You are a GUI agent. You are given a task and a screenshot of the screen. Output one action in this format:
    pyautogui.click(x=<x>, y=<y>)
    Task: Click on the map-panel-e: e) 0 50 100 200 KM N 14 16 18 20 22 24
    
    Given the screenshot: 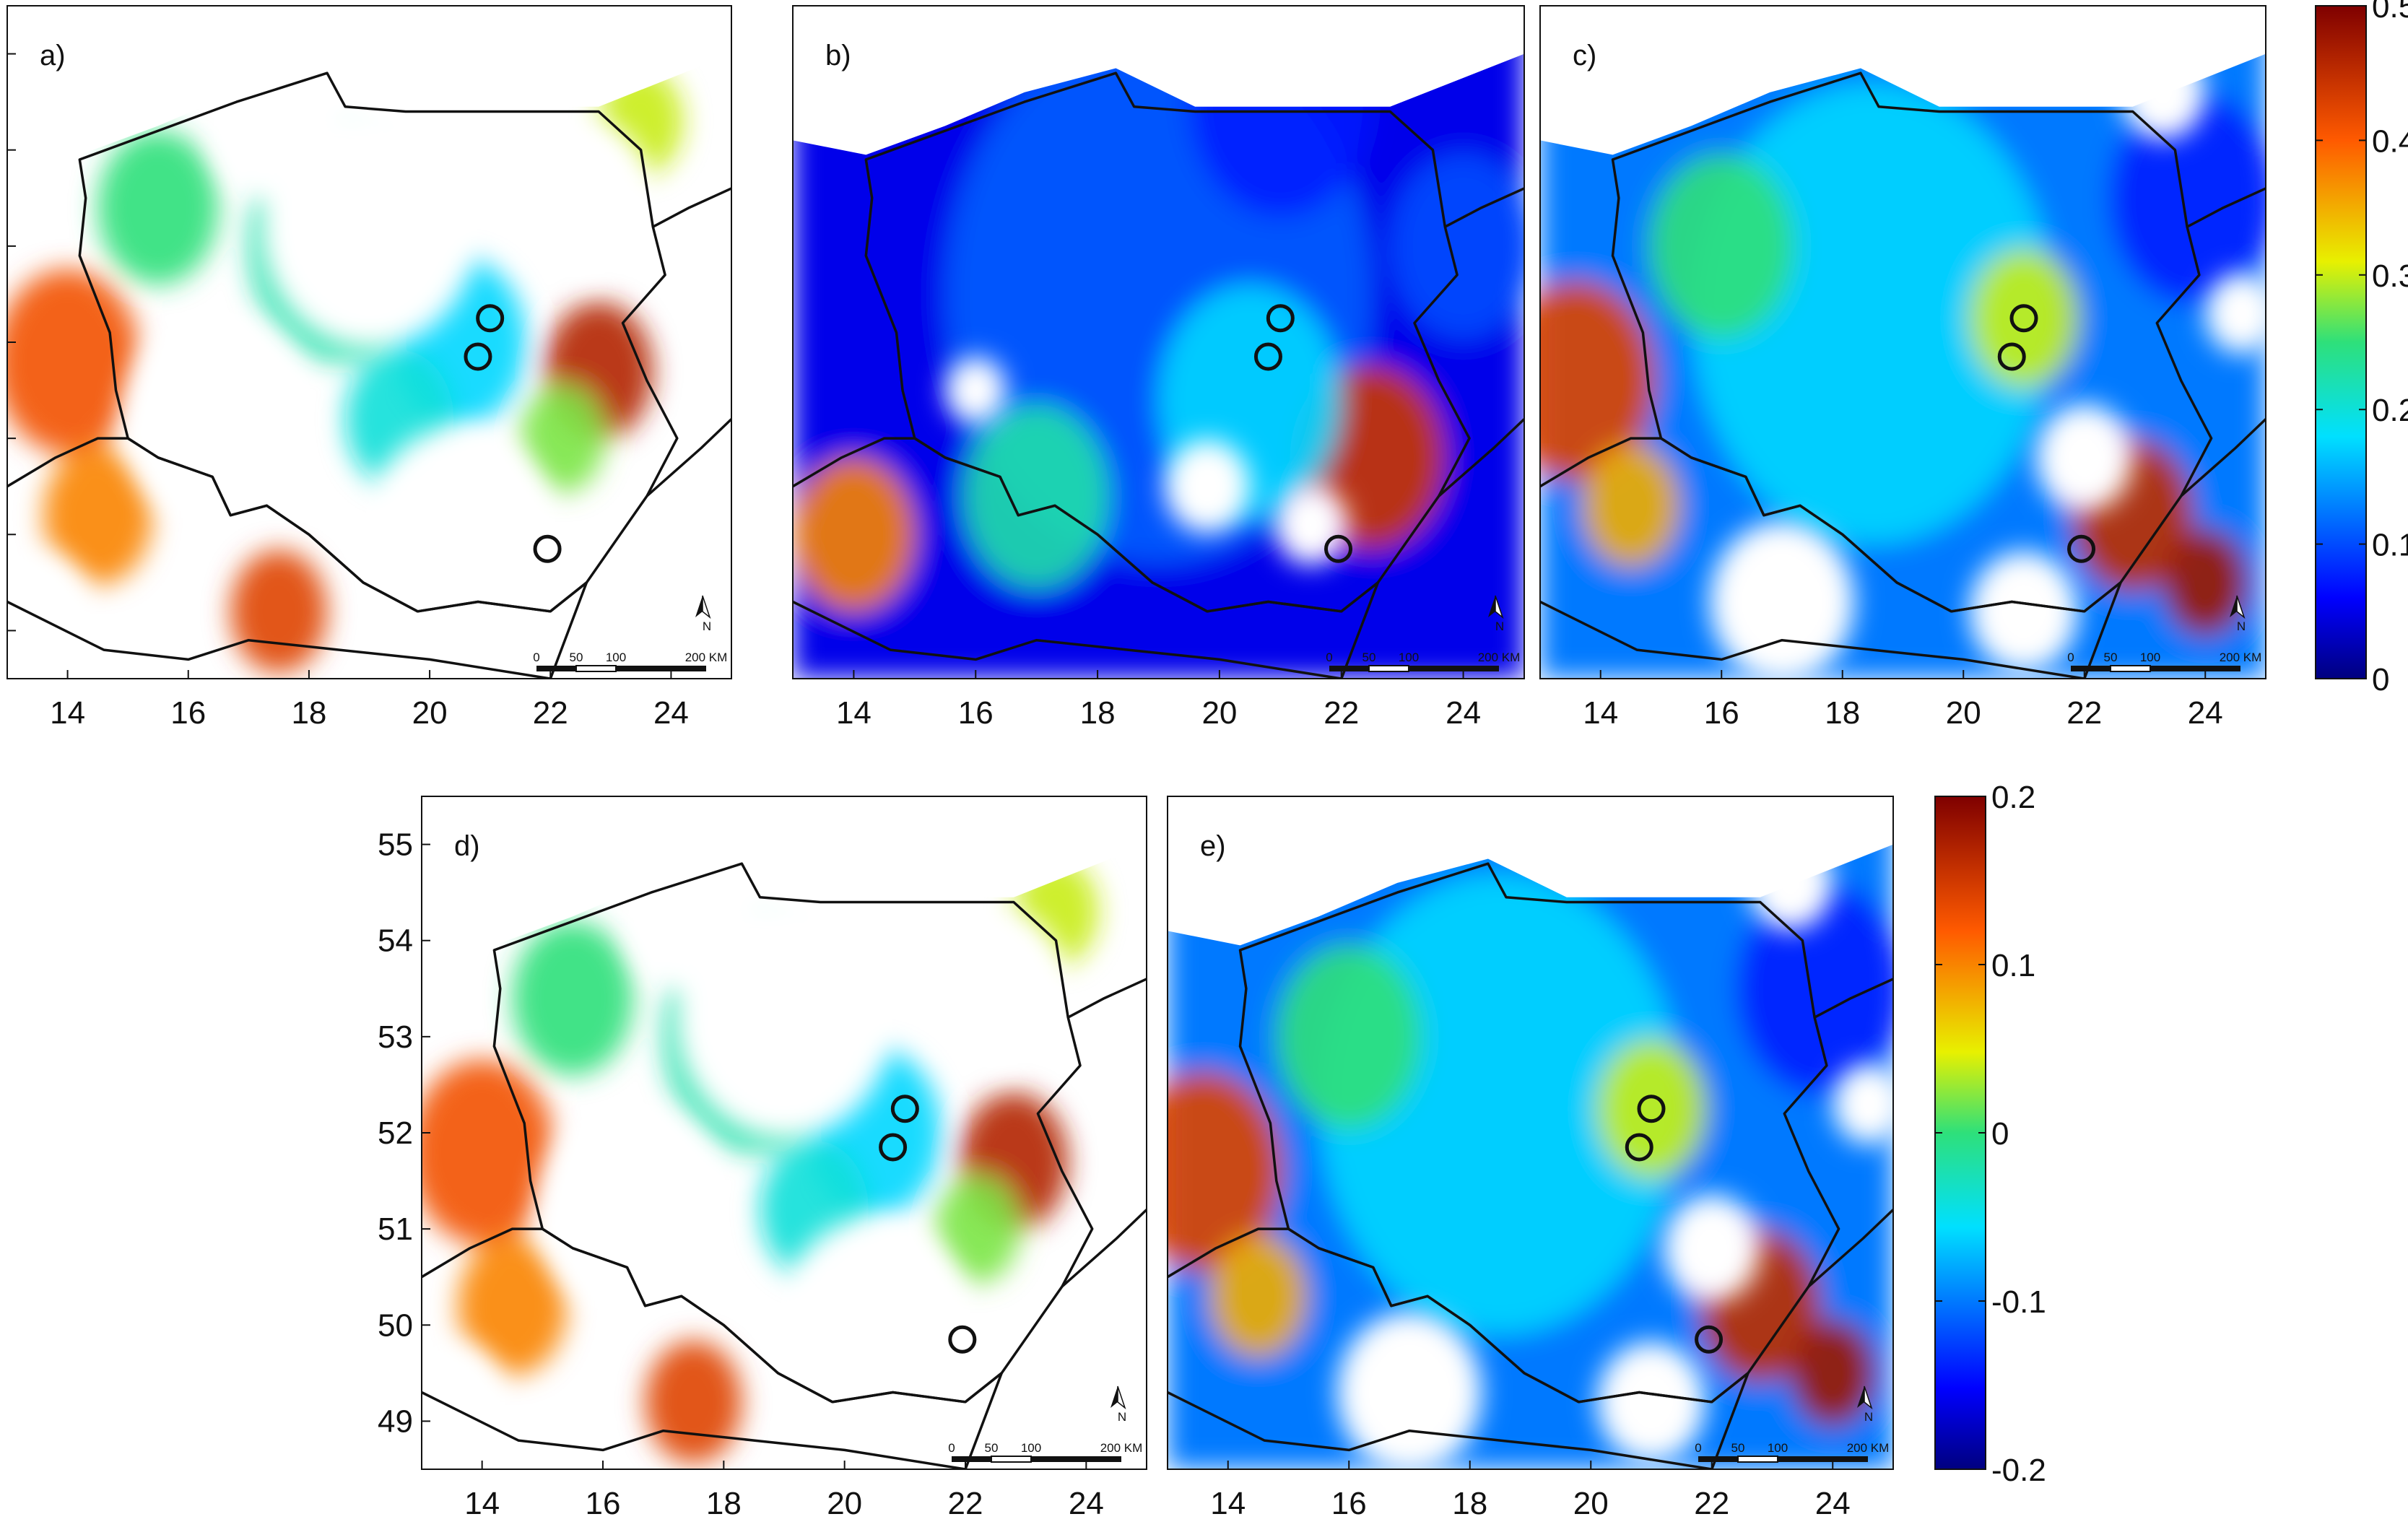 What is the action you would take?
    pyautogui.click(x=1530, y=1158)
    